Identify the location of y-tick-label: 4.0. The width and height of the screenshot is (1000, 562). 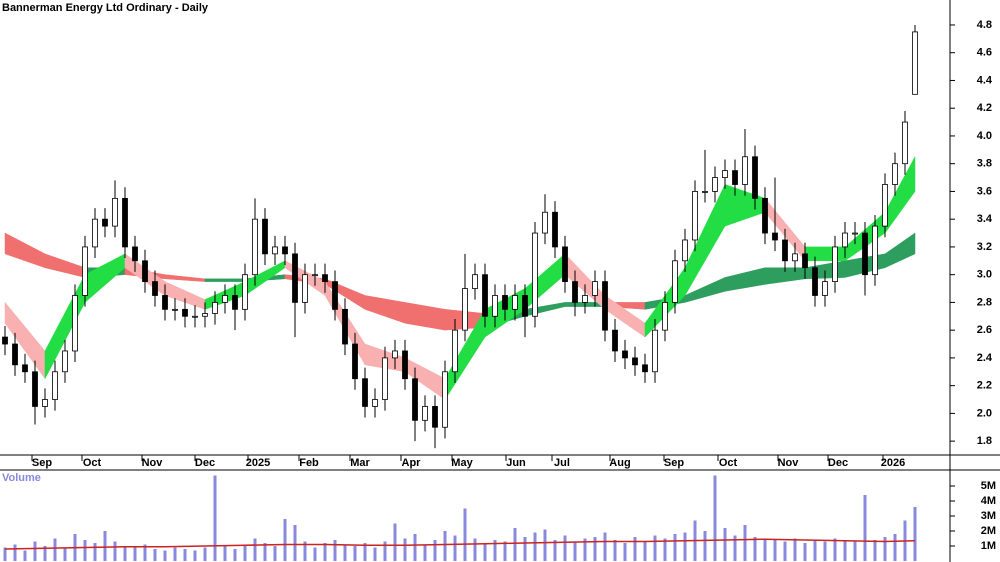
(984, 136).